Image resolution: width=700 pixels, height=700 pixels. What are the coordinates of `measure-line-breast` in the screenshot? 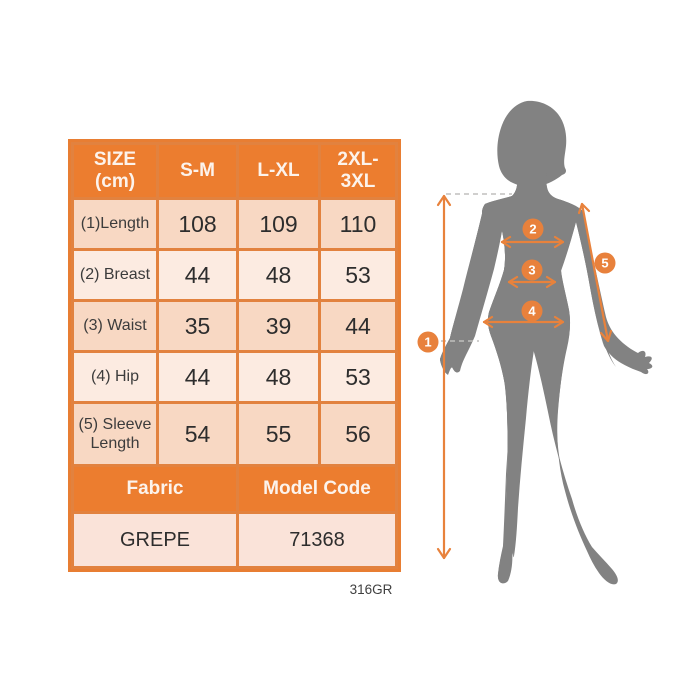 It's located at (532, 242).